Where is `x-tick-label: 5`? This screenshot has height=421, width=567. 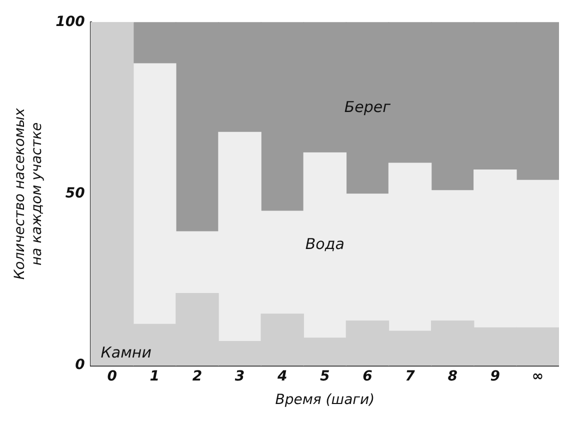 x-tick-label: 5 is located at coordinates (325, 376).